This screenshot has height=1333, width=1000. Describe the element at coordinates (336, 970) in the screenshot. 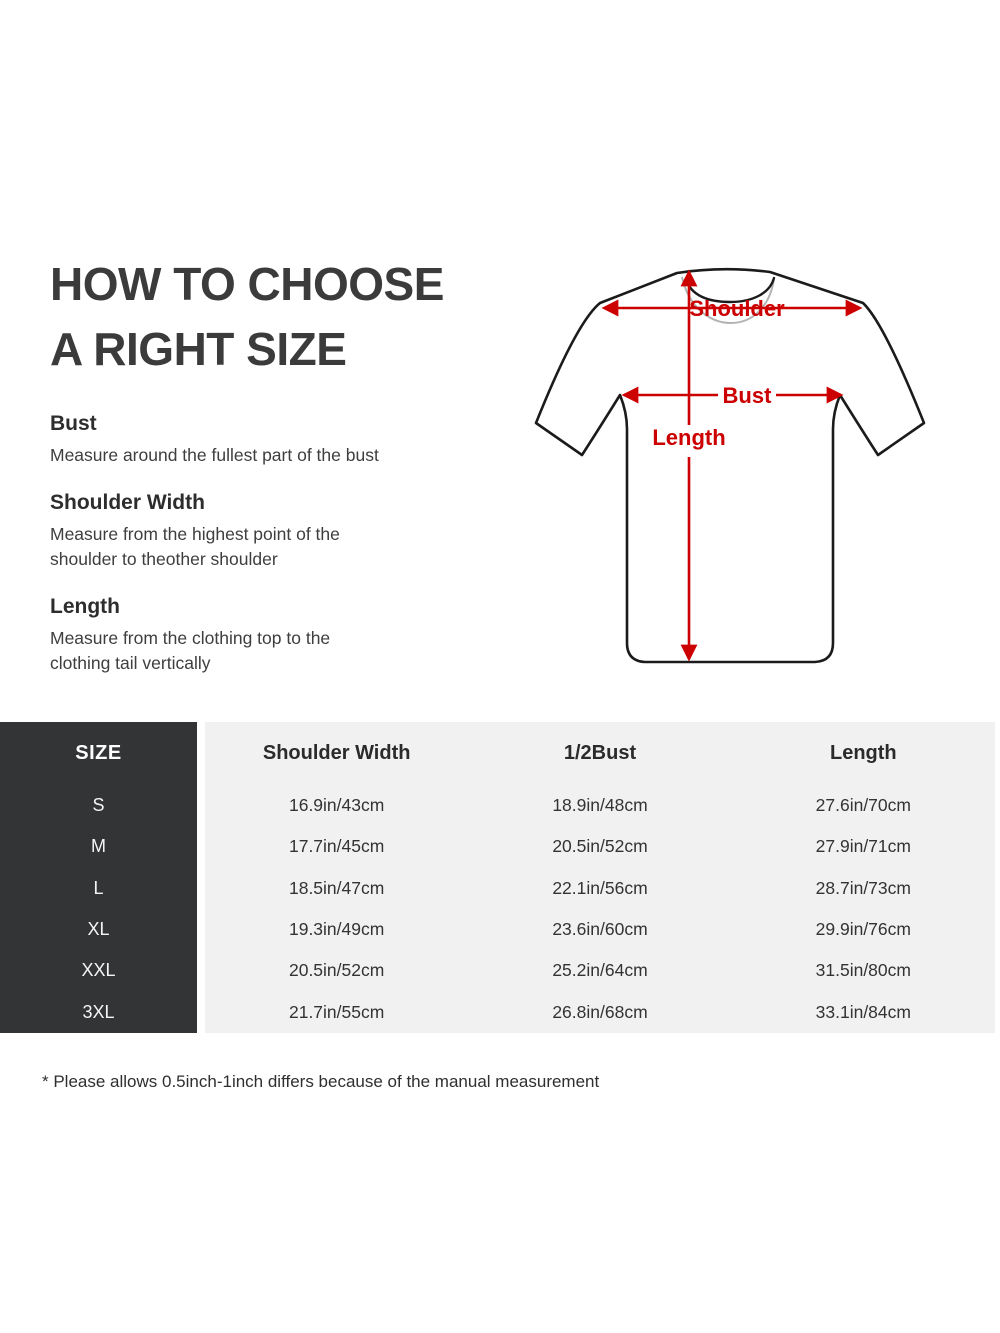

I see `cell-xxl-shoulder: 20.5in/52cm` at that location.